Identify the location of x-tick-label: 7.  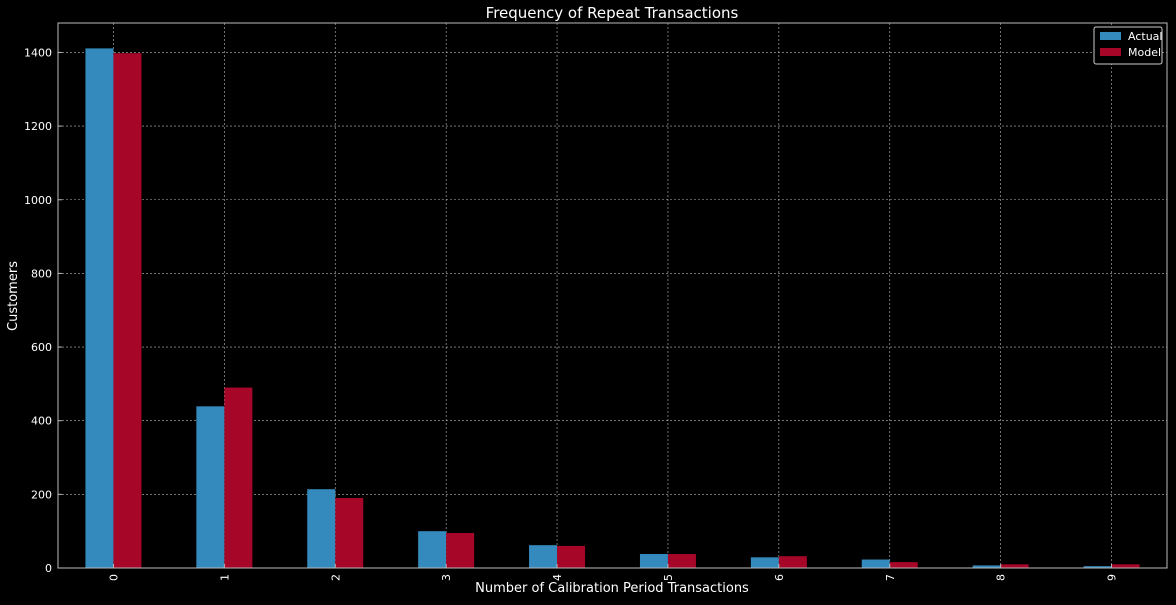
(890, 577).